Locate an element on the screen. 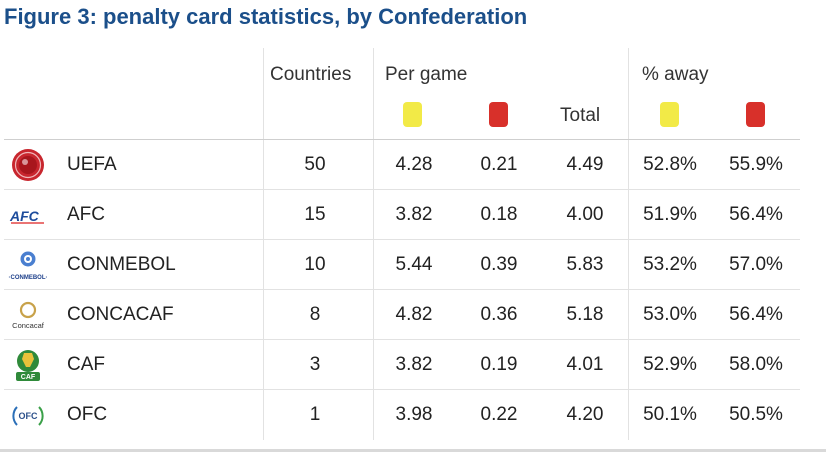 This screenshot has height=460, width=826. countries-value: 15 is located at coordinates (315, 214).